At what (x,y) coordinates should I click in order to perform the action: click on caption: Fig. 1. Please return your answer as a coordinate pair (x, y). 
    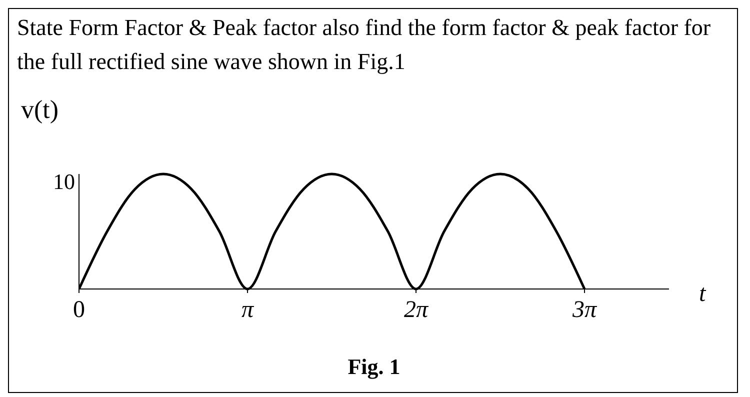
    Looking at the image, I should click on (374, 367).